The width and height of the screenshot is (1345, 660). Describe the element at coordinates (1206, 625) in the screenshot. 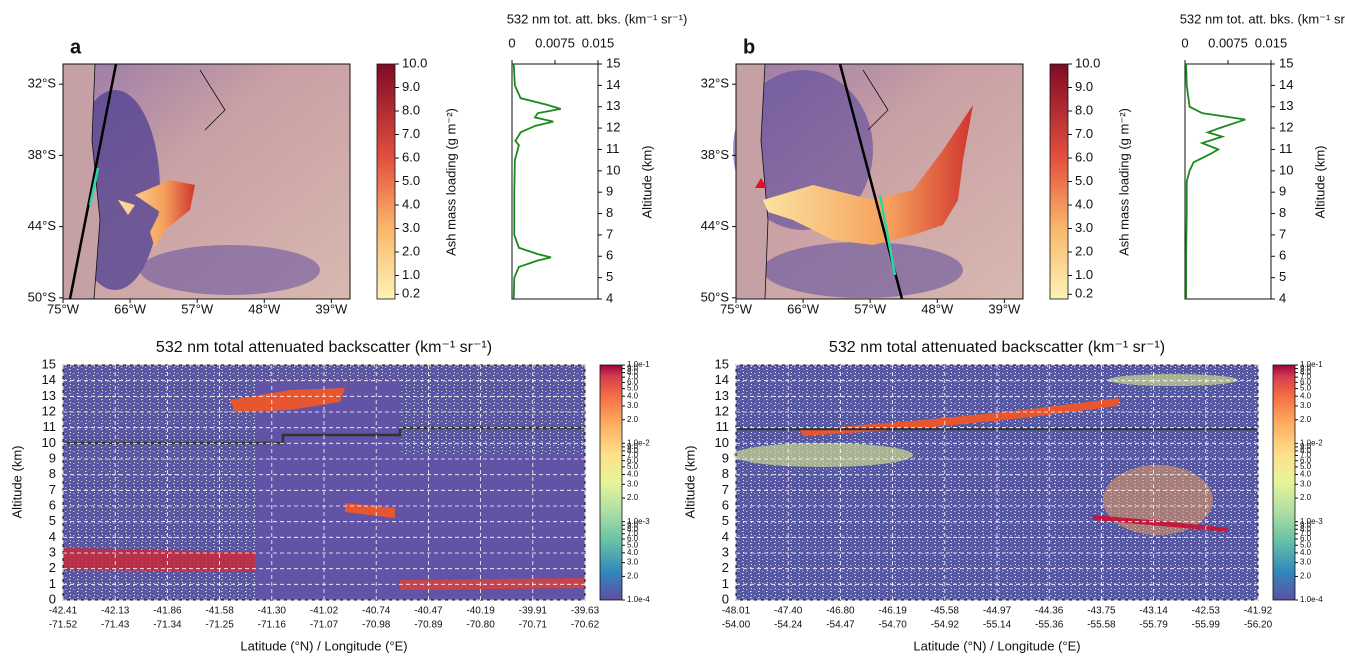

I see `x-tick-label: -55.99` at that location.